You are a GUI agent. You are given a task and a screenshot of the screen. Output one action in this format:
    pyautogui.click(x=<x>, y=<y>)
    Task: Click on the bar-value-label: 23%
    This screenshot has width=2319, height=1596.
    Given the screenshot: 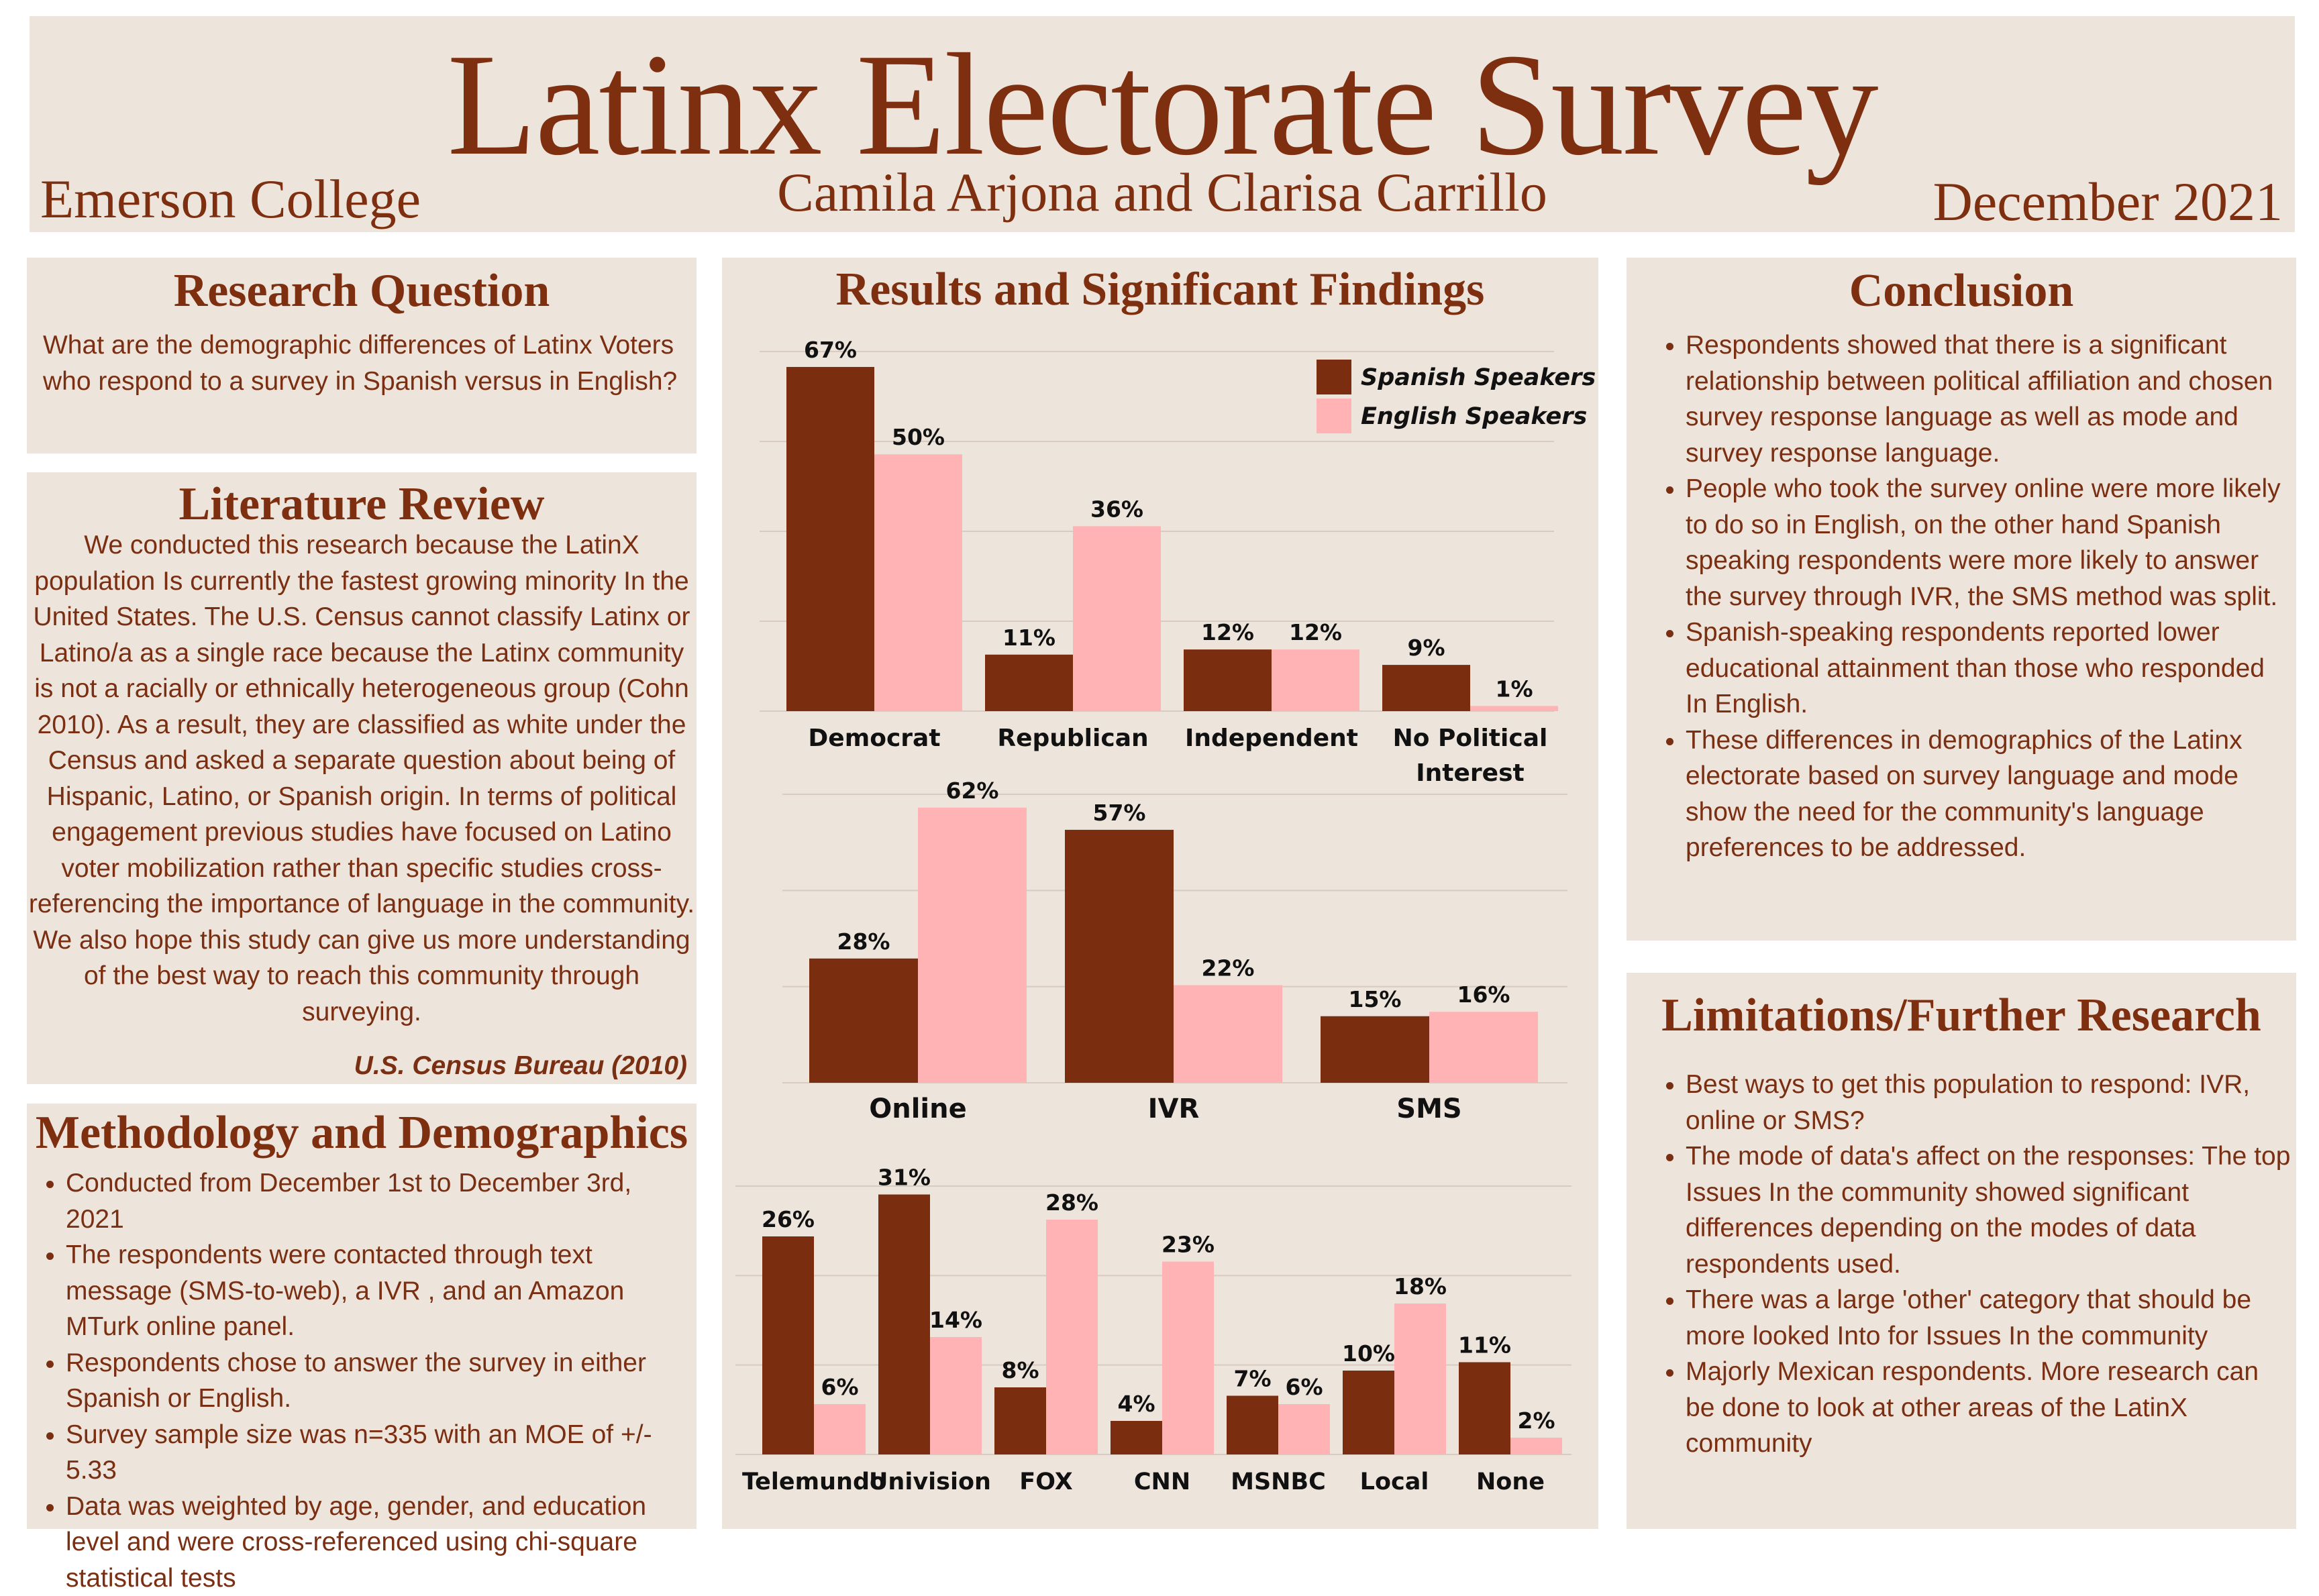 What is the action you would take?
    pyautogui.click(x=1188, y=1245)
    